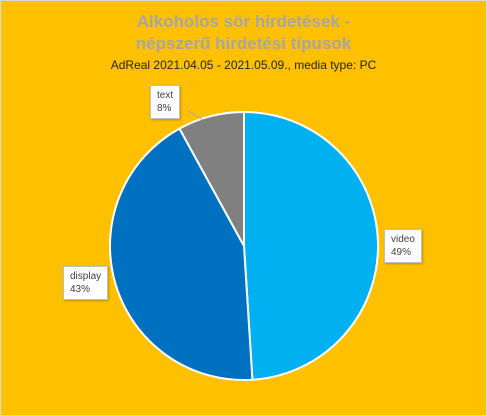 The height and width of the screenshot is (416, 487). Describe the element at coordinates (164, 108) in the screenshot. I see `data-label-text-value: 8%` at that location.